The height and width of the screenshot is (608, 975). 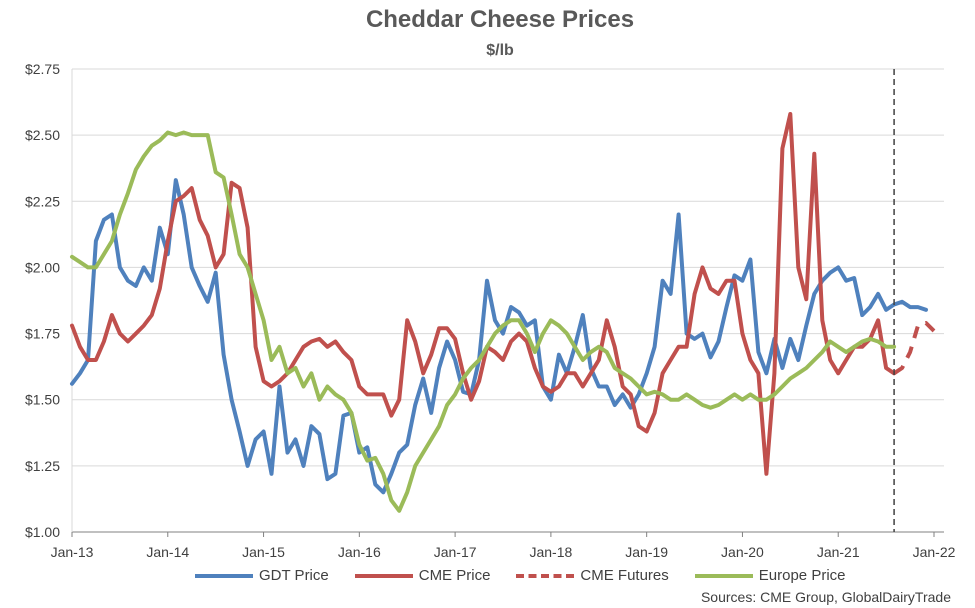 I want to click on legend-swatch-cme, so click(x=383, y=575).